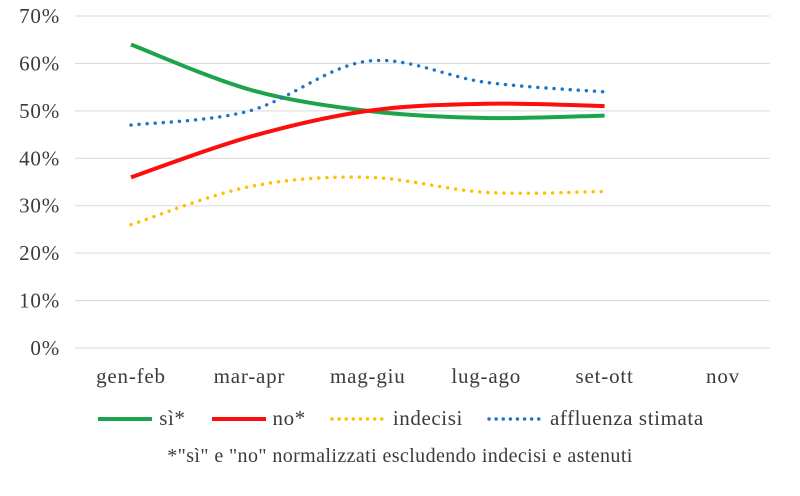 The height and width of the screenshot is (496, 800). I want to click on x-tick-label: nov, so click(723, 376).